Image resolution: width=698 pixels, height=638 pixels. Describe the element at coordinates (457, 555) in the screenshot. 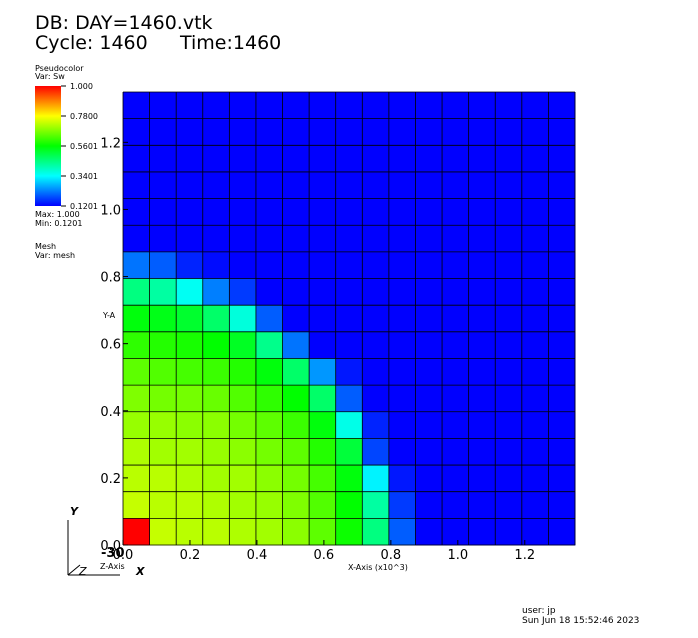

I see `x-tick-label: 1.0` at that location.